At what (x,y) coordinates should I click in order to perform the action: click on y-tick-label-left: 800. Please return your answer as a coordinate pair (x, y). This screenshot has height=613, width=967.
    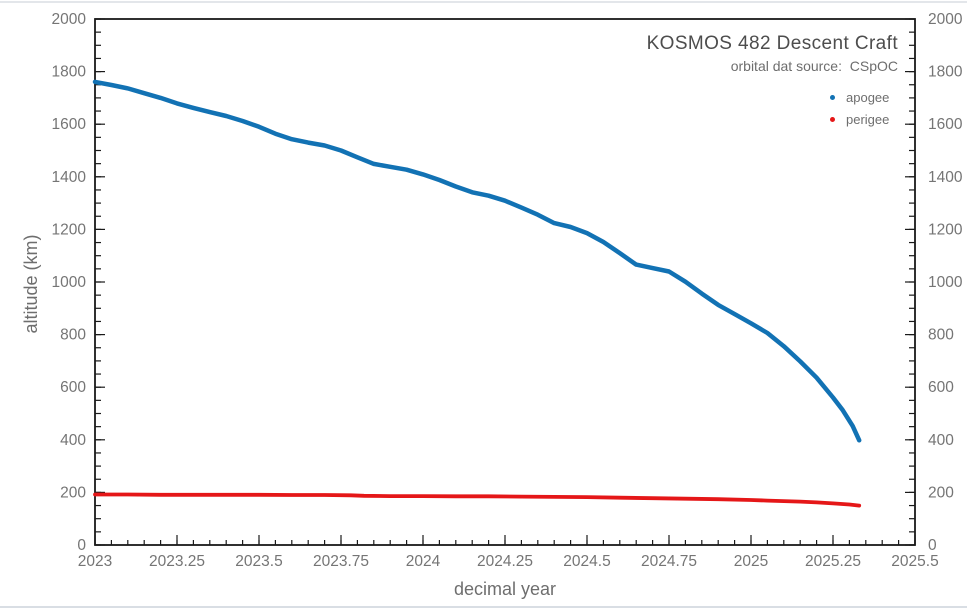
    Looking at the image, I should click on (73, 335).